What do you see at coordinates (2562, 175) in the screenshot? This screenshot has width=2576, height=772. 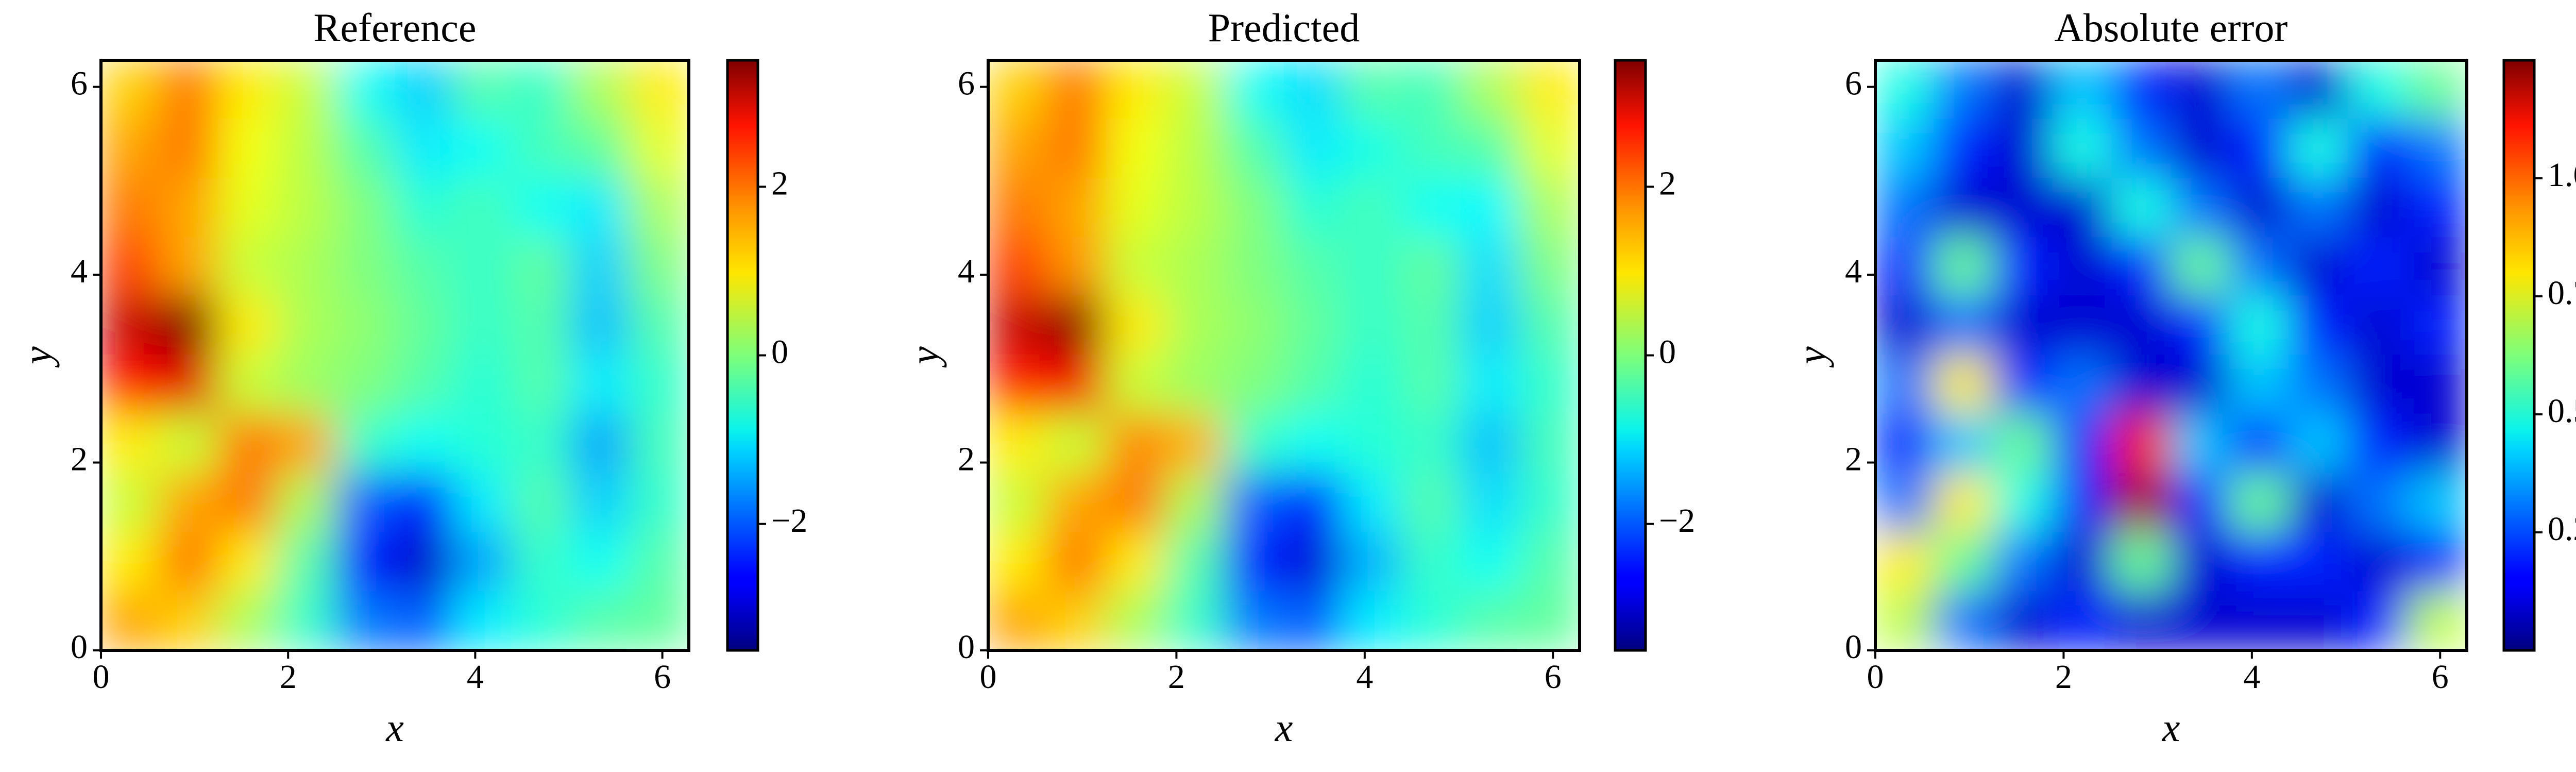 I see `colorbar-tick-label: 1.00` at bounding box center [2562, 175].